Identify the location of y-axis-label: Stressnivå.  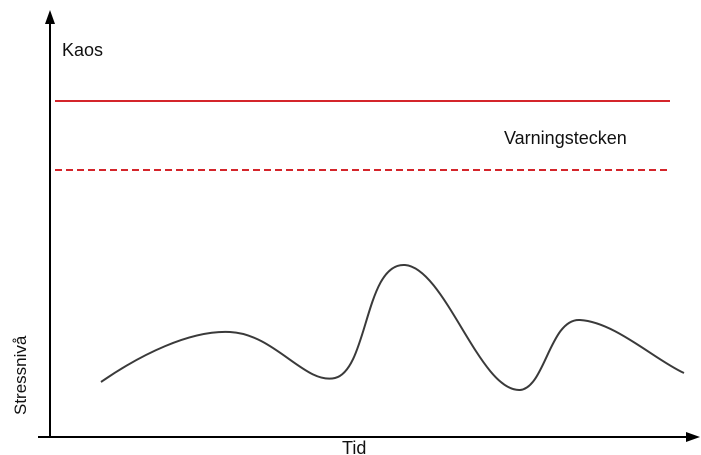
(20, 375).